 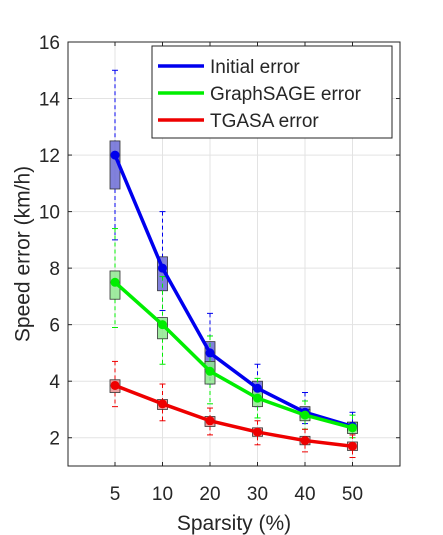 I want to click on x-axis-title: Sparsity (%), so click(x=234, y=523).